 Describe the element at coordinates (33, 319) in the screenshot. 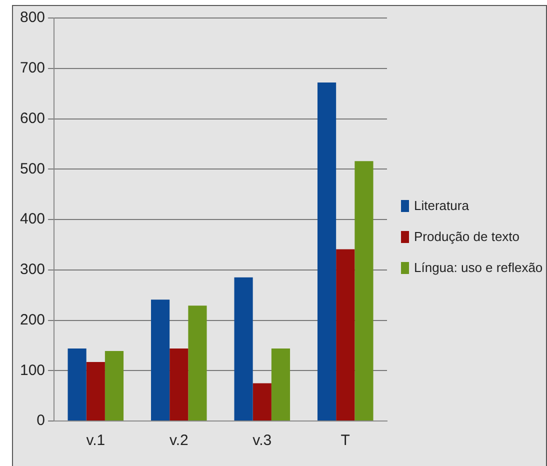

I see `y-tick-label: 200` at that location.